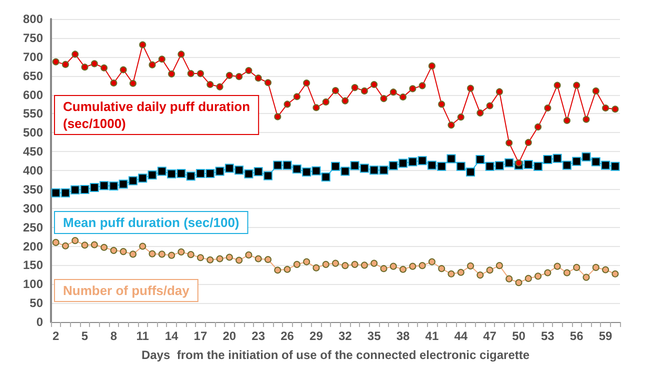 This screenshot has width=650, height=377. I want to click on x-tick-label: 20, so click(229, 336).